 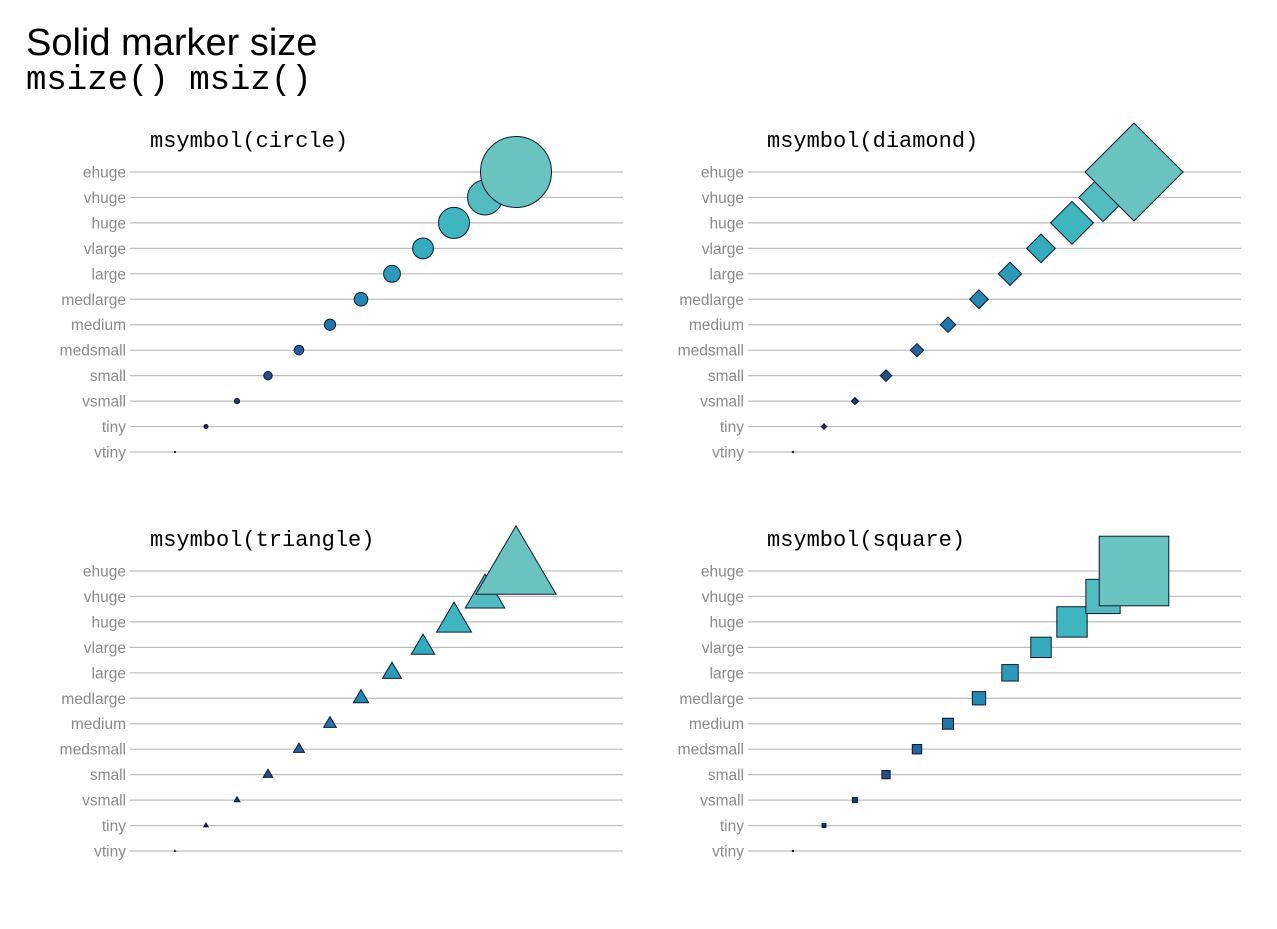 I want to click on figure-subtitle: msize() msiz(), so click(x=169, y=81).